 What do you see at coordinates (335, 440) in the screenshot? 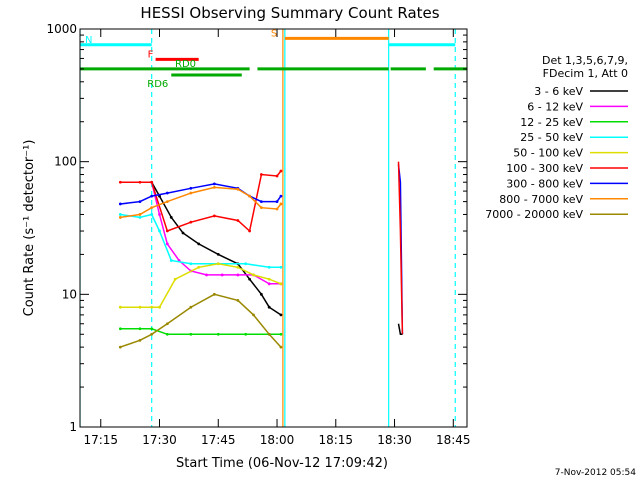
I see `x-tick-label-4: 18:15` at bounding box center [335, 440].